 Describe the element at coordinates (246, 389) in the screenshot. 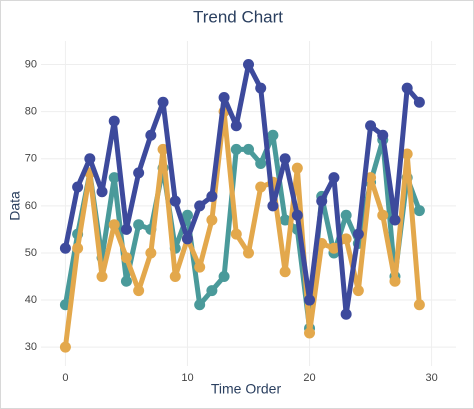

I see `x-axis-label: Time Order` at that location.